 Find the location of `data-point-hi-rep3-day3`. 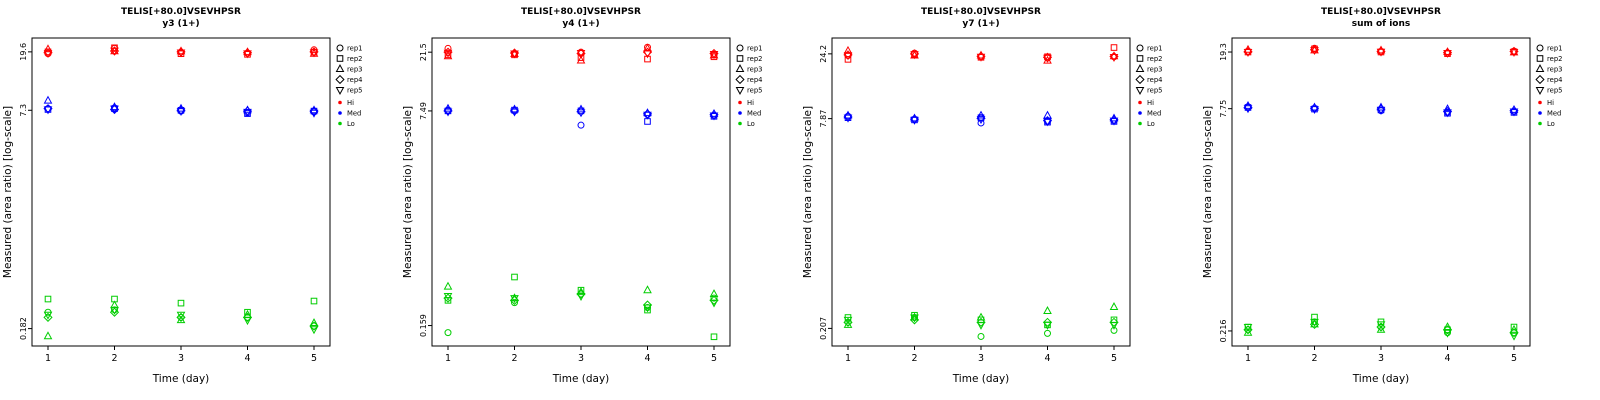

data-point-hi-rep3-day3 is located at coordinates (181, 50).